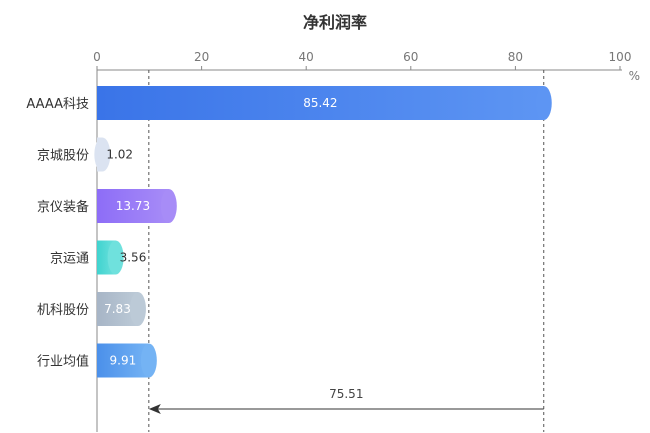  What do you see at coordinates (410, 57) in the screenshot?
I see `x-tick-label: 60` at bounding box center [410, 57].